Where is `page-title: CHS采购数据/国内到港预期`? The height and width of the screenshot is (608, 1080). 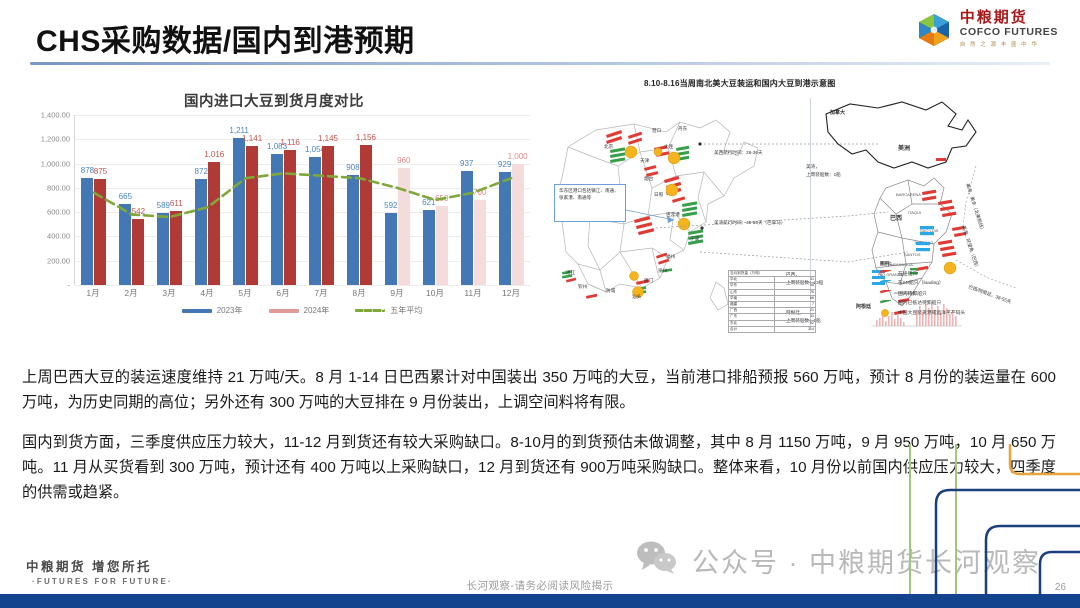
page-title: CHS采购数据/国内到港预期 is located at coordinates (225, 41).